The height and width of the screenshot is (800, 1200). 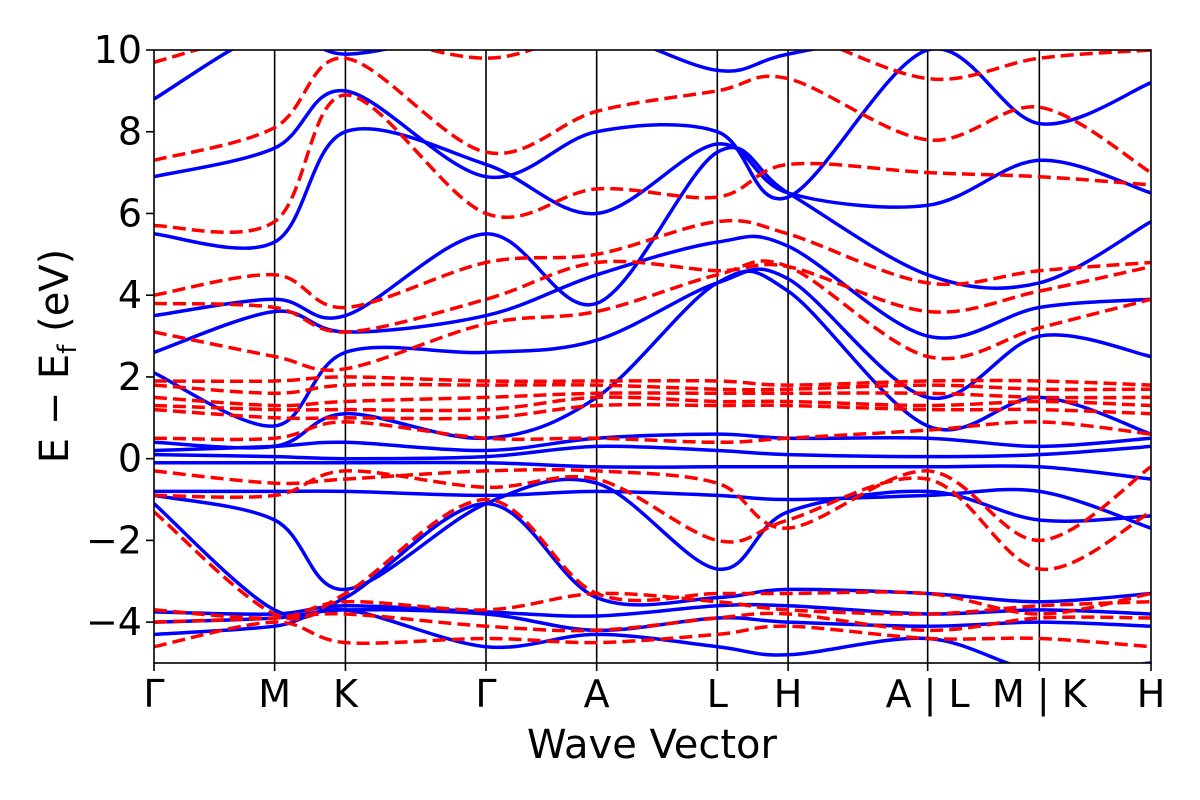 I want to click on y-tick-label: 8, so click(x=130, y=132).